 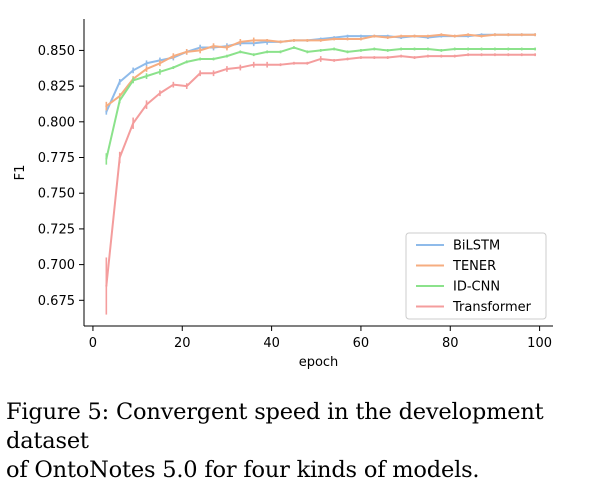 What do you see at coordinates (271, 343) in the screenshot?
I see `x-tick-label: 40` at bounding box center [271, 343].